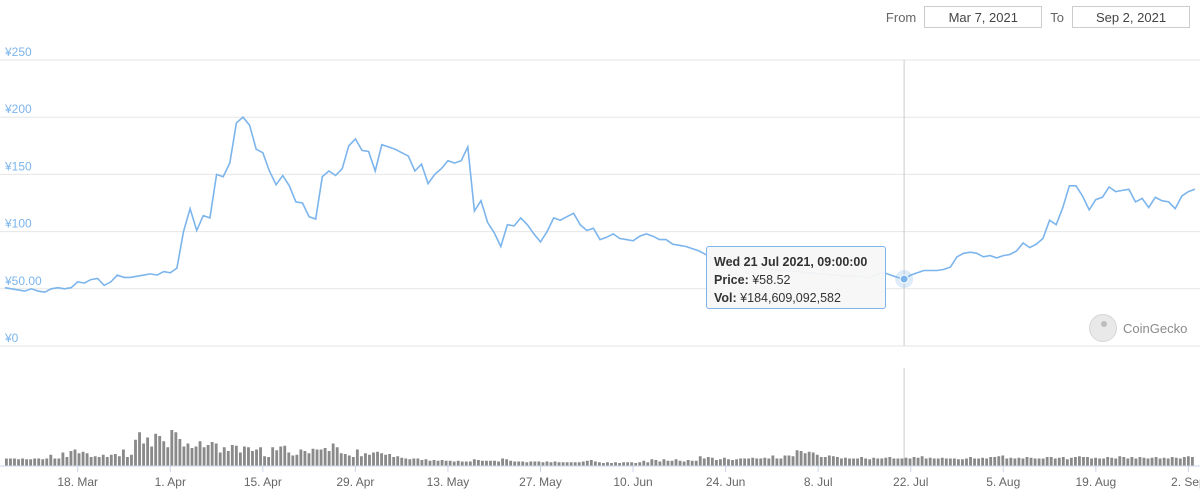 The height and width of the screenshot is (494, 1200). What do you see at coordinates (1138, 328) in the screenshot?
I see `coingecko-watermark: CoinGecko` at bounding box center [1138, 328].